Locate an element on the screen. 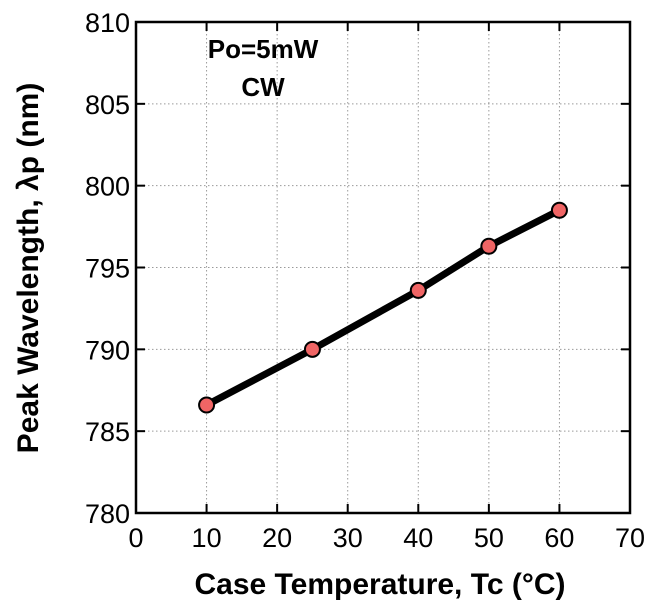  y-tick-label: 805 is located at coordinates (107, 105).